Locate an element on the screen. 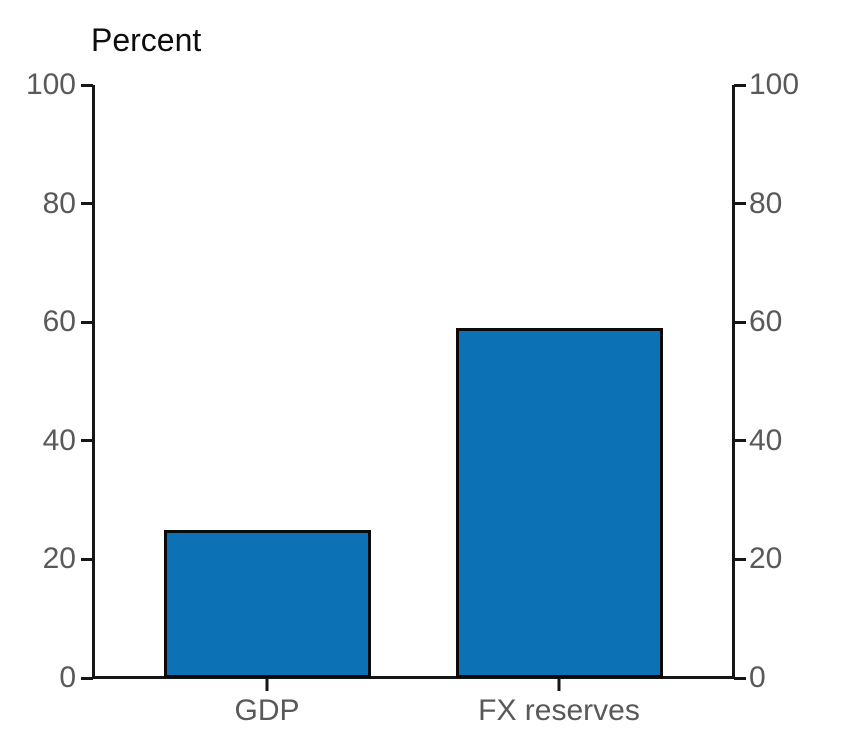  x-category-label: FX reserves is located at coordinates (559, 710).